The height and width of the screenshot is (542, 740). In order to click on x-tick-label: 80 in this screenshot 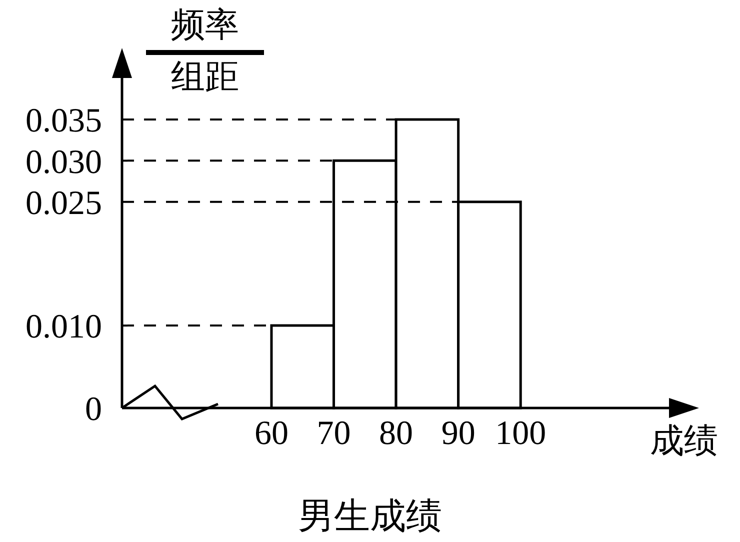, I will do `click(396, 433)`.